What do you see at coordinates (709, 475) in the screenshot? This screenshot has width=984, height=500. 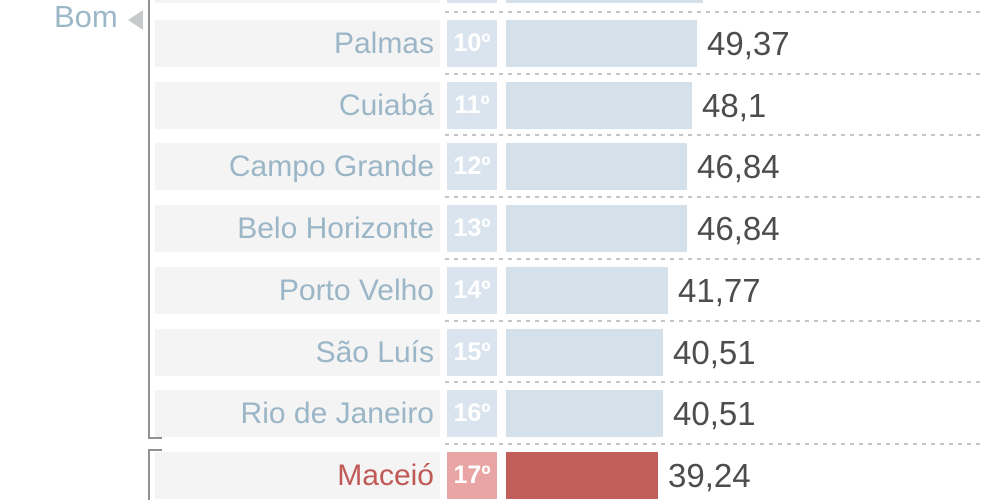 I see `value-label: 39,24` at bounding box center [709, 475].